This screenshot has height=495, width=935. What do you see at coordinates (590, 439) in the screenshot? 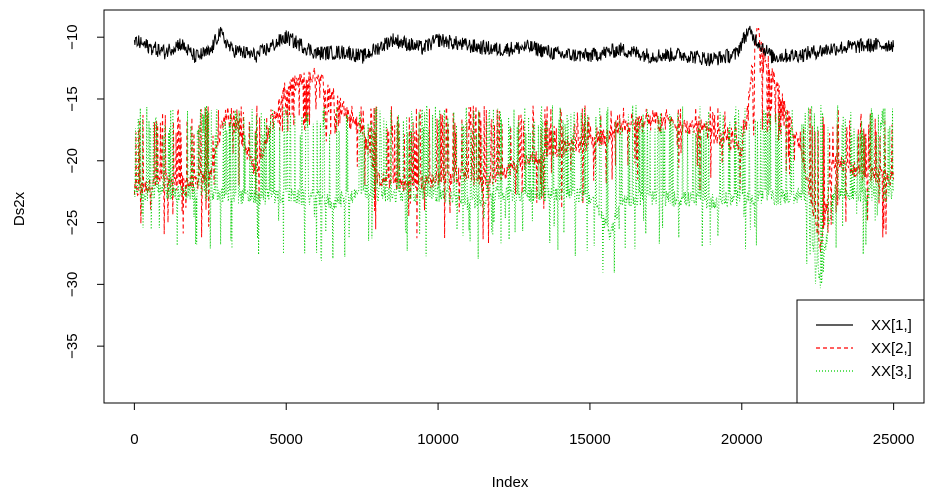
I see `x-tick-label: 15000` at bounding box center [590, 439].